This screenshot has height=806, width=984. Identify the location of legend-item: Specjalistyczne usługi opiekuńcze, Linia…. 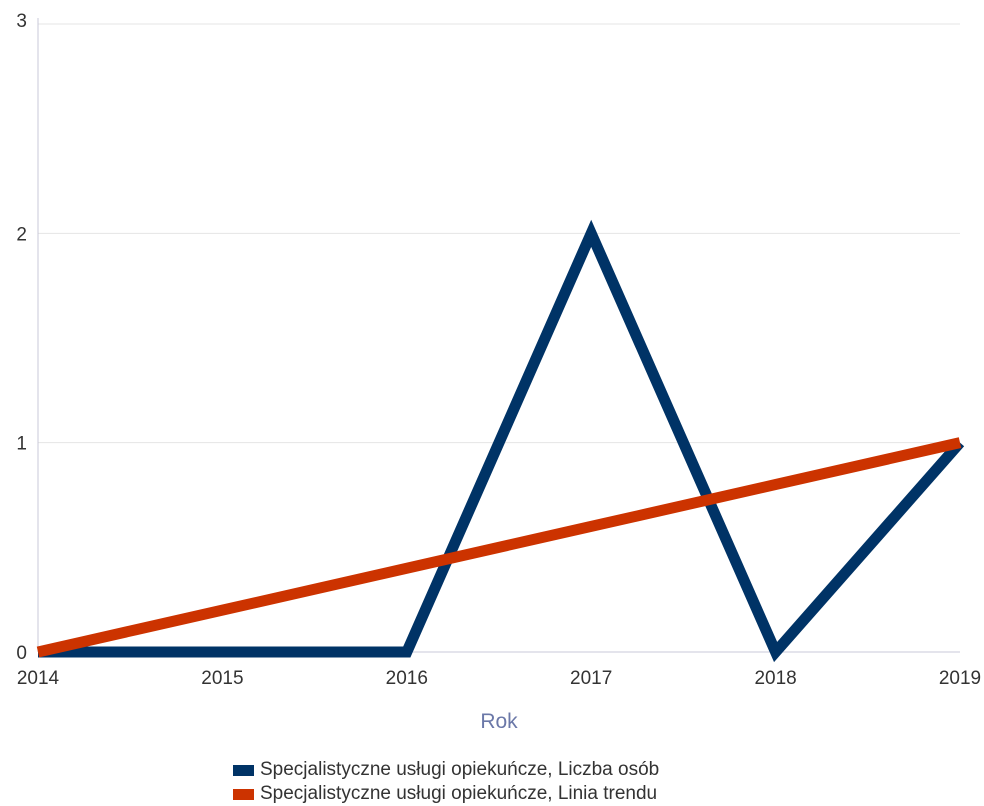
(446, 794).